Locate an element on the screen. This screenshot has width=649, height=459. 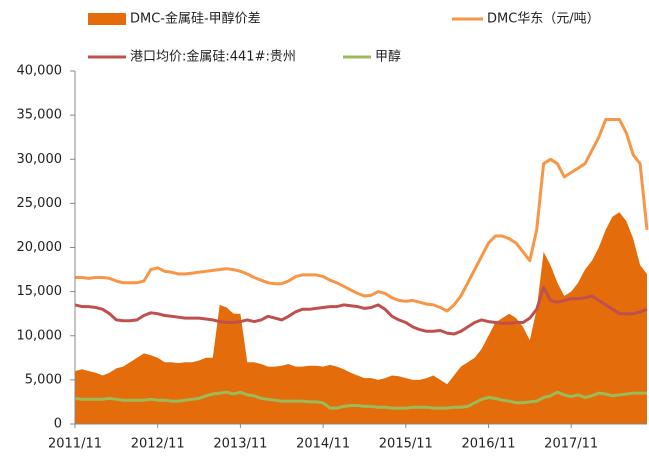
x-tick-label: 2017/11 is located at coordinates (571, 444).